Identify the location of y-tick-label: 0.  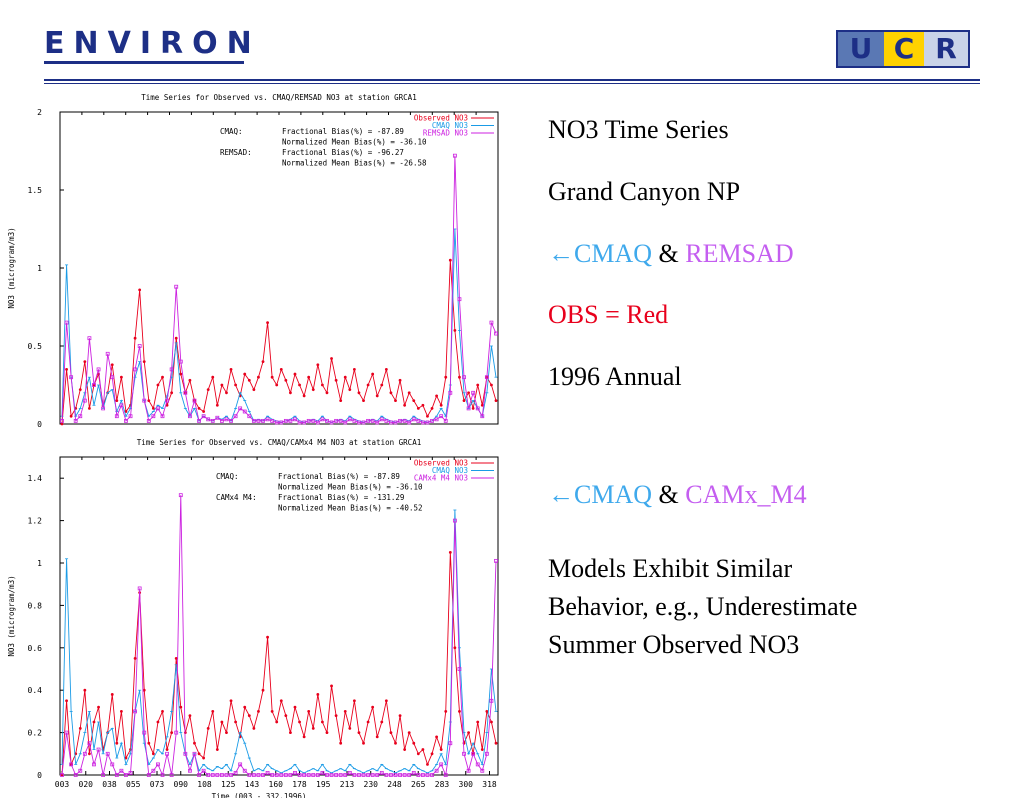
(39, 775).